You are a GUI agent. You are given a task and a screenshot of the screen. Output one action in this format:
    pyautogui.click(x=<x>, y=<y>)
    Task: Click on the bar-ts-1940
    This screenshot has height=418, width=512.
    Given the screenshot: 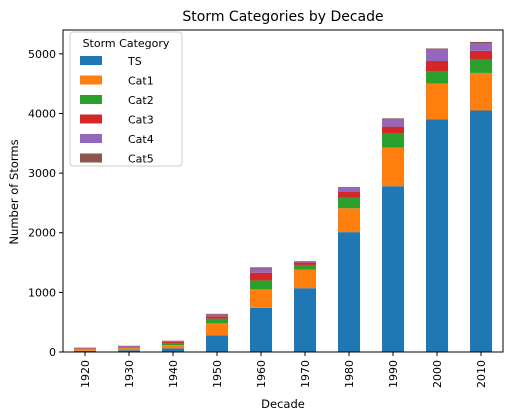 What is the action you would take?
    pyautogui.click(x=173, y=350)
    